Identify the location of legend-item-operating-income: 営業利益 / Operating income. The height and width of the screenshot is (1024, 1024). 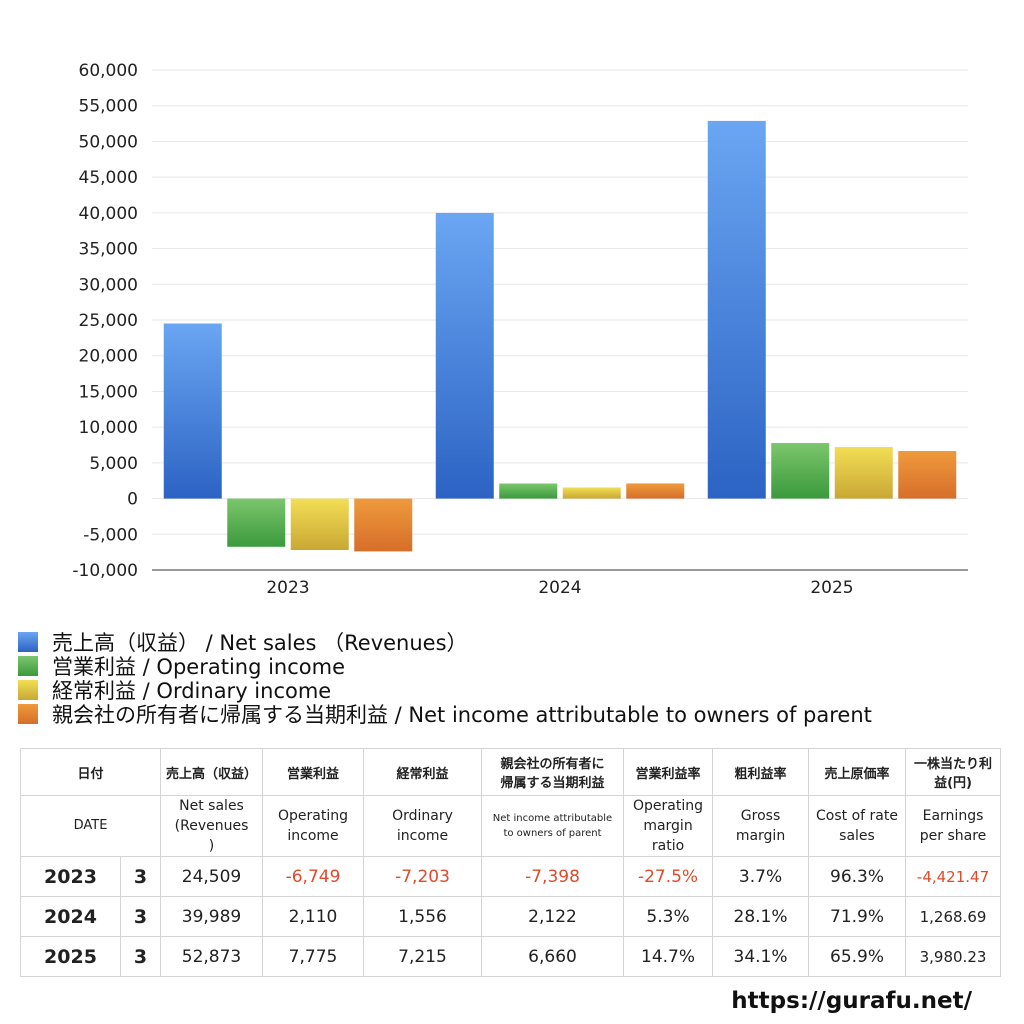
(445, 666).